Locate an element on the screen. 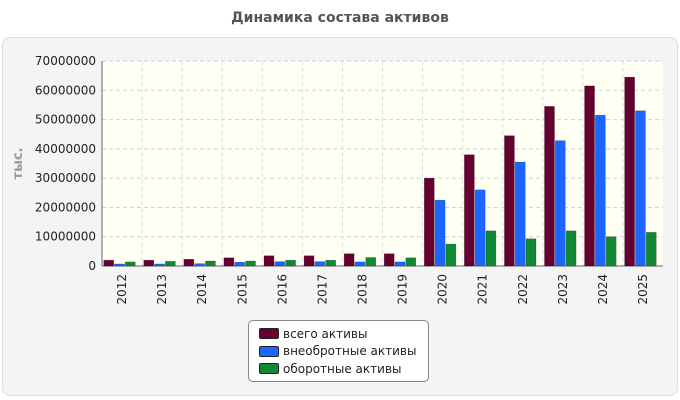 The height and width of the screenshot is (400, 680). x-tick-label: 2021 is located at coordinates (483, 289).